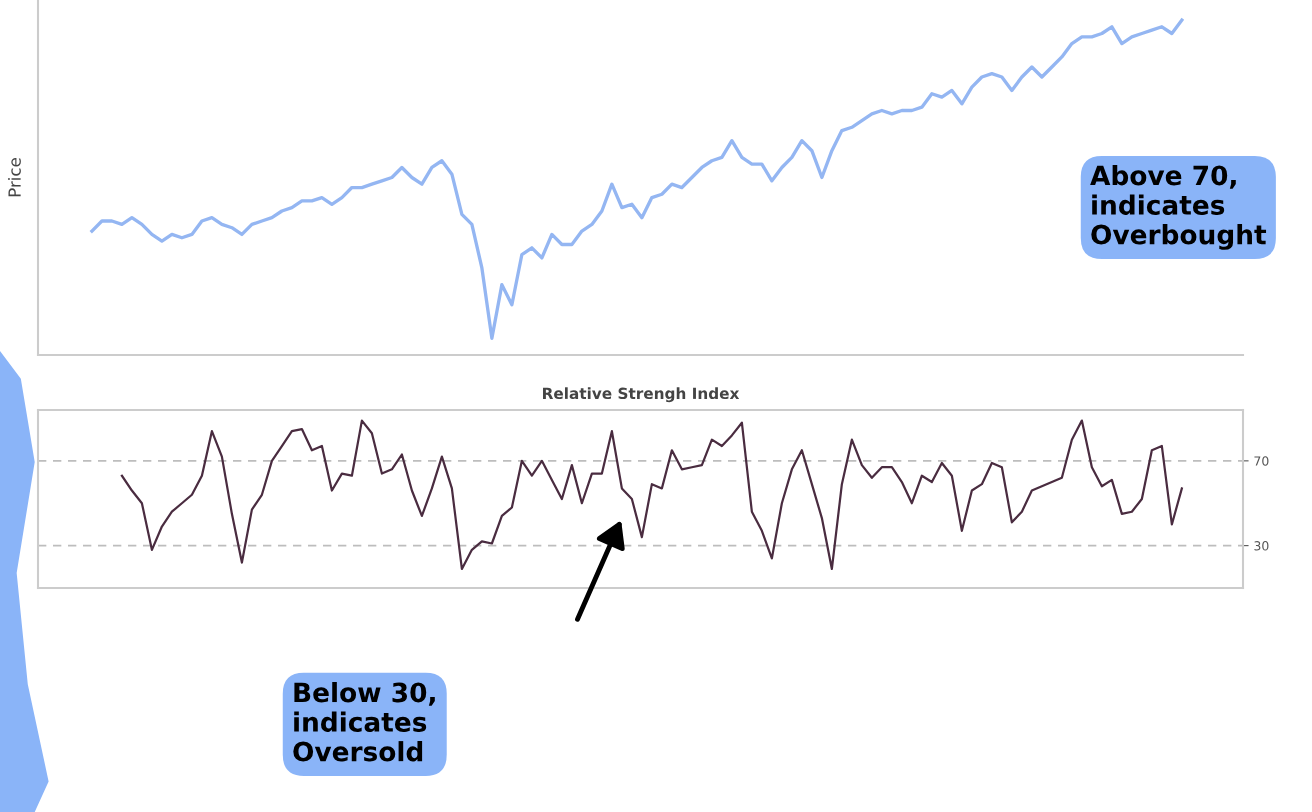  I want to click on y-tick-label: 30, so click(1261, 546).